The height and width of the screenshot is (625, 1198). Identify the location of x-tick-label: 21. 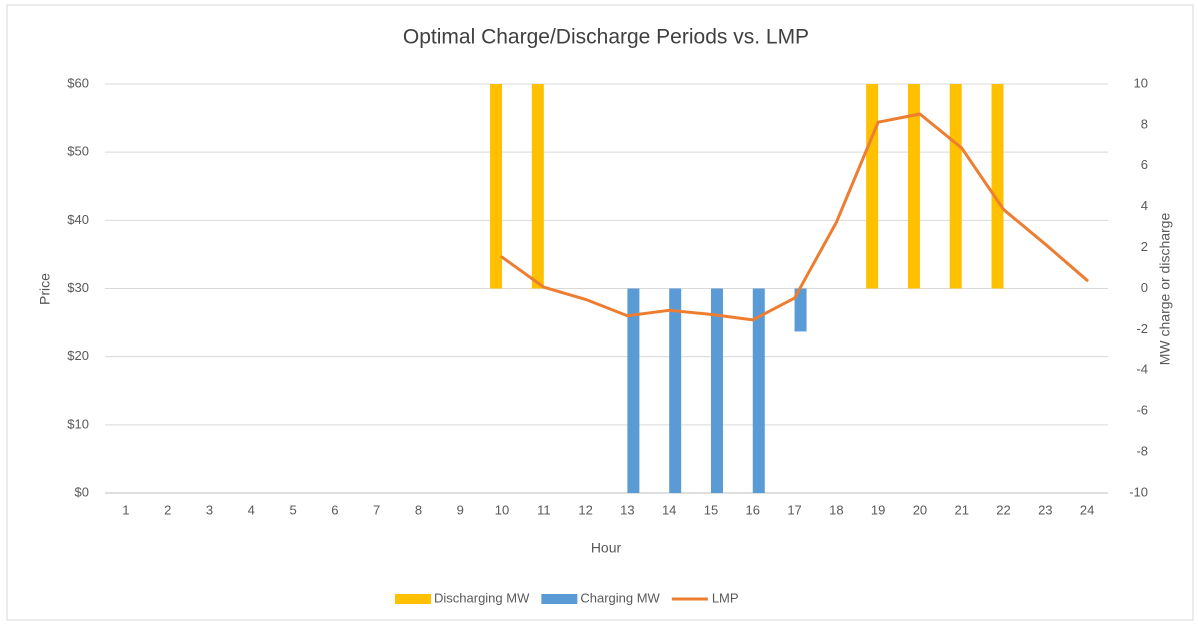
(961, 509).